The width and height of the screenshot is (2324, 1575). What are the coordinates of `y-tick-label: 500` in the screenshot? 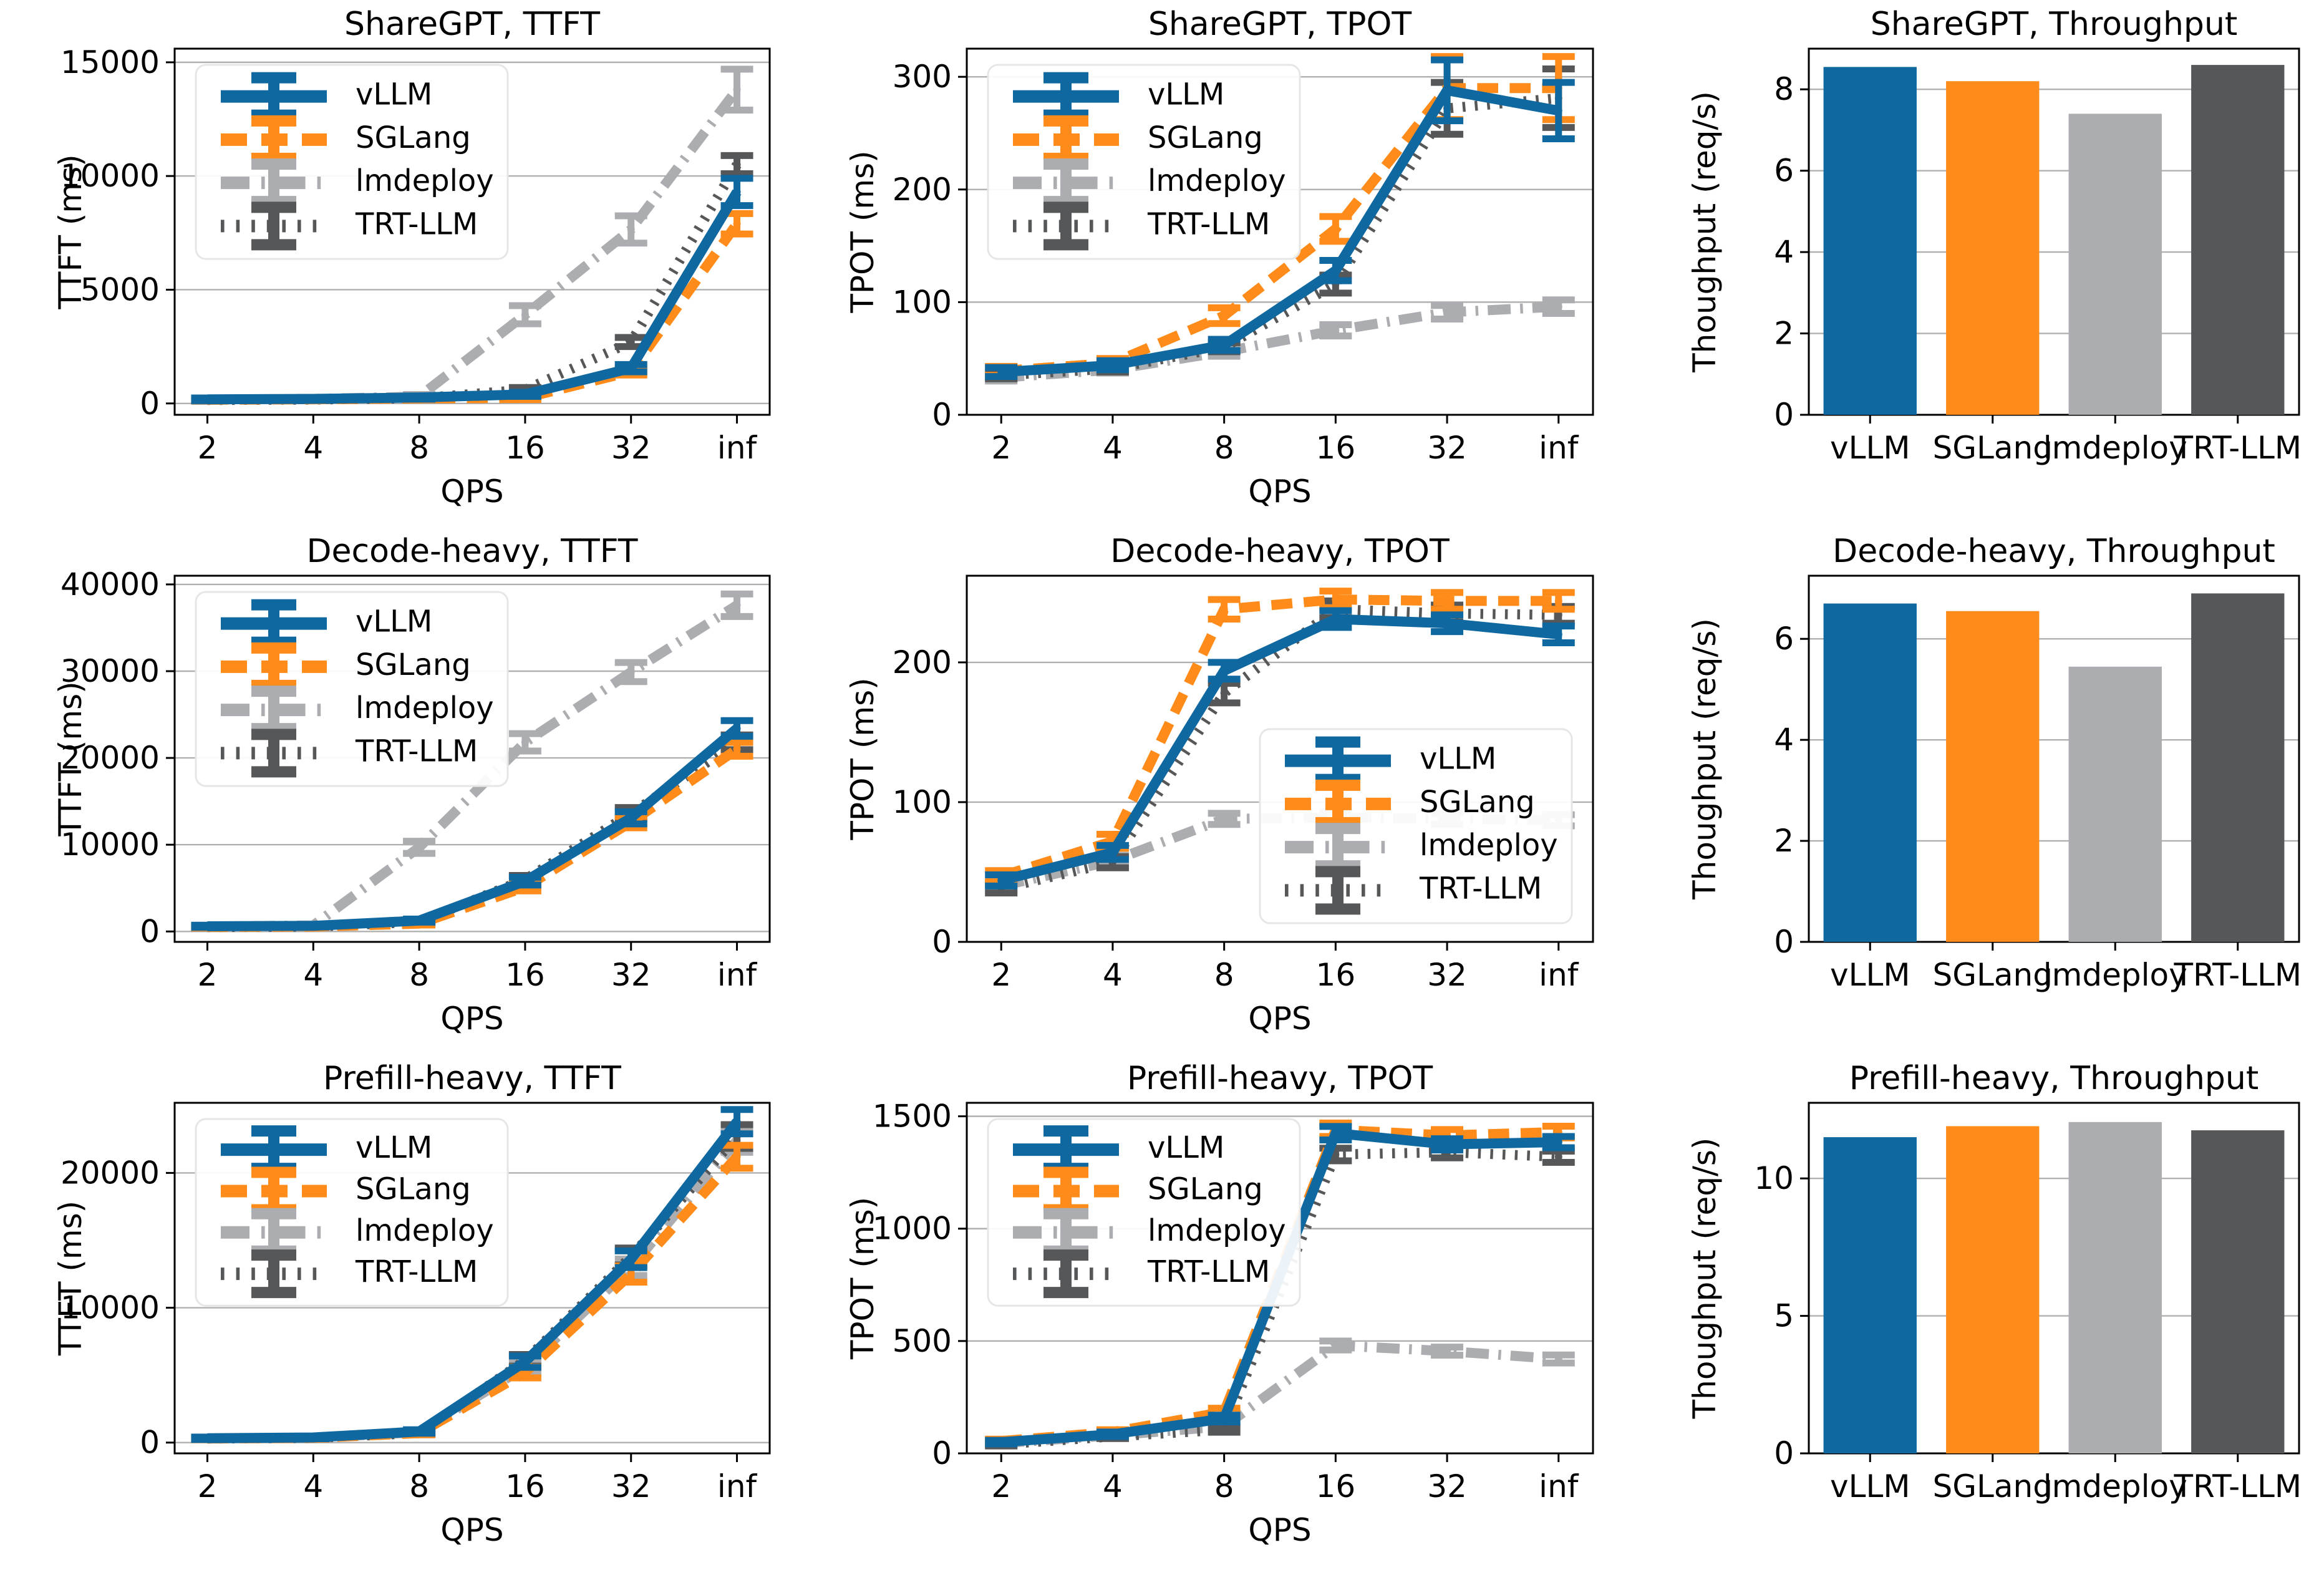 It's located at (922, 1341).